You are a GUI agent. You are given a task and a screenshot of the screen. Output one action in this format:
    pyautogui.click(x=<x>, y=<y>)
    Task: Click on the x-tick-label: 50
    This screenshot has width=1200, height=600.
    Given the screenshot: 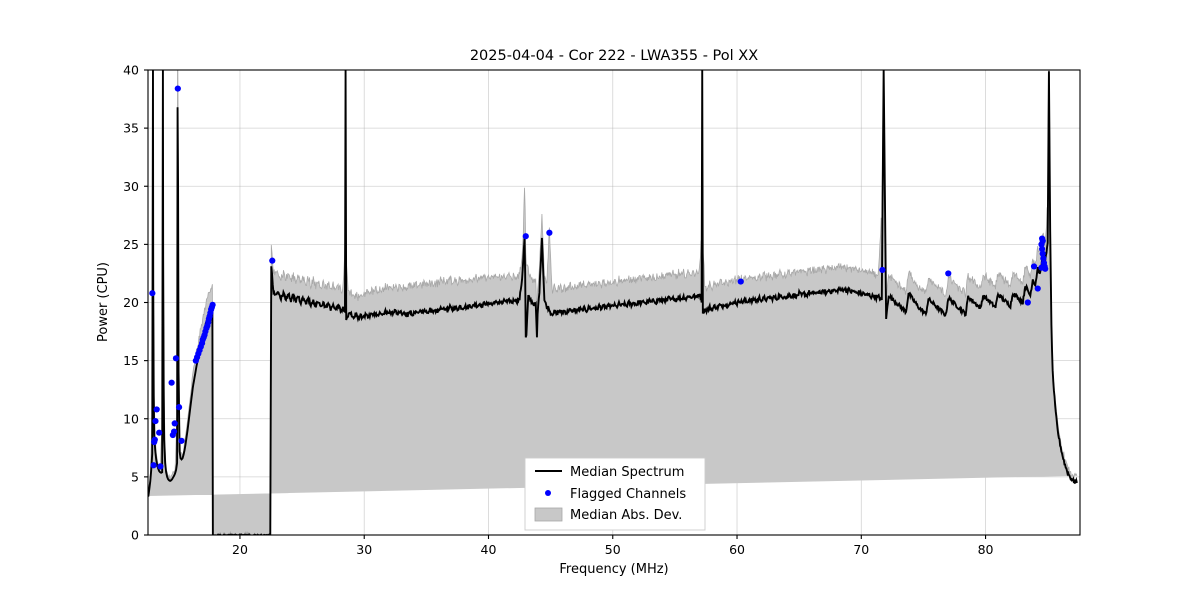 What is the action you would take?
    pyautogui.click(x=613, y=549)
    